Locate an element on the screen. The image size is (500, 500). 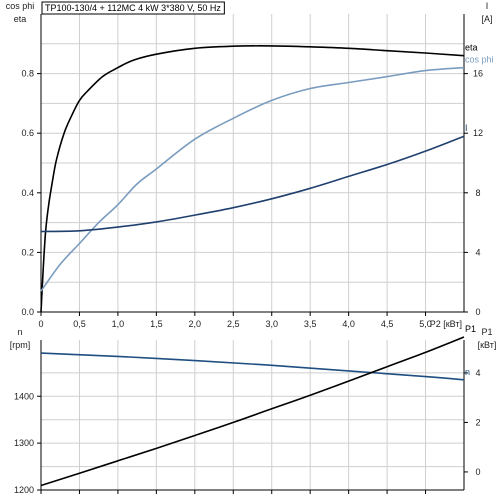
y-left-tick-label: 0.2 is located at coordinates (27, 252).